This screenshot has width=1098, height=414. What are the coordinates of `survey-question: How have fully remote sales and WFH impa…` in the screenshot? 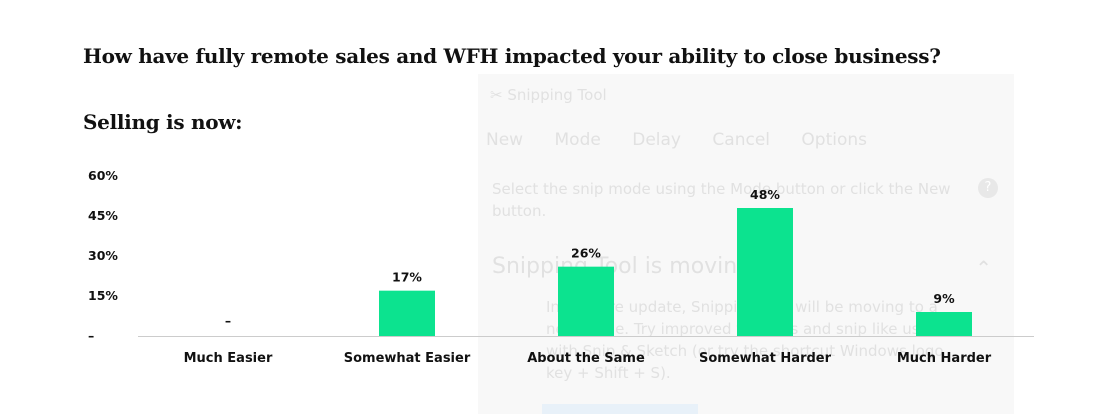 It's located at (512, 56).